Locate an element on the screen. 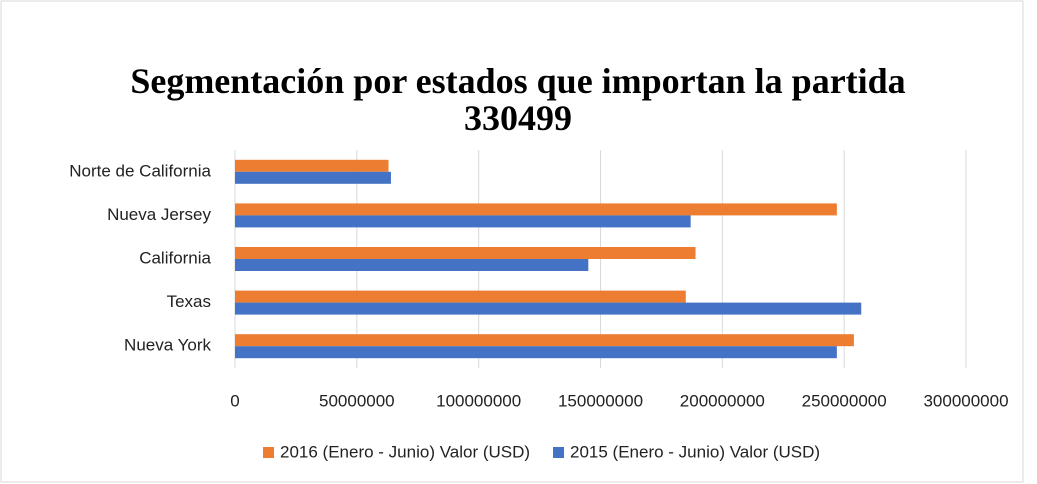  x-tick-label: 200000000 is located at coordinates (722, 400).